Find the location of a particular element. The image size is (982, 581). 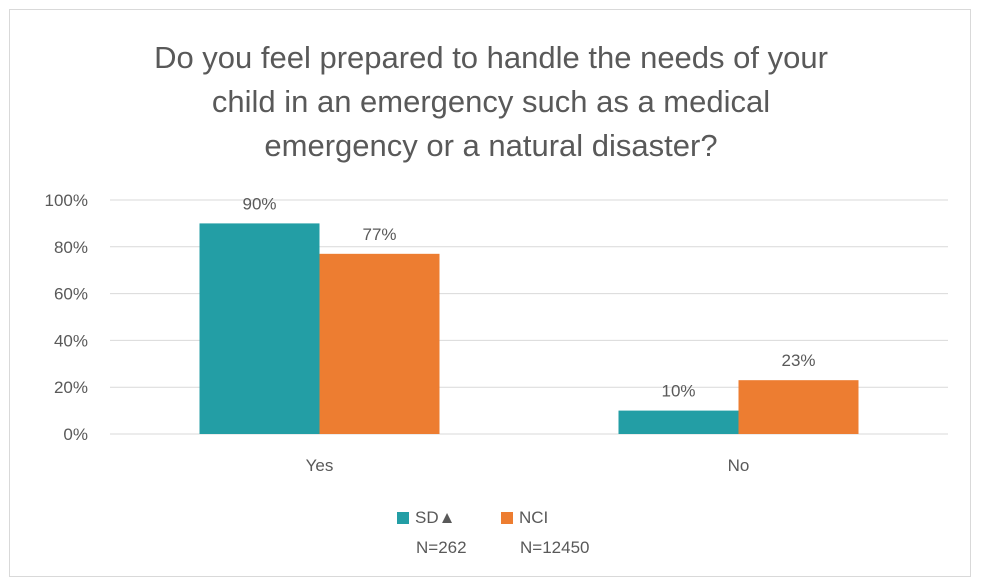

y-tick-label: 100% is located at coordinates (66, 200).